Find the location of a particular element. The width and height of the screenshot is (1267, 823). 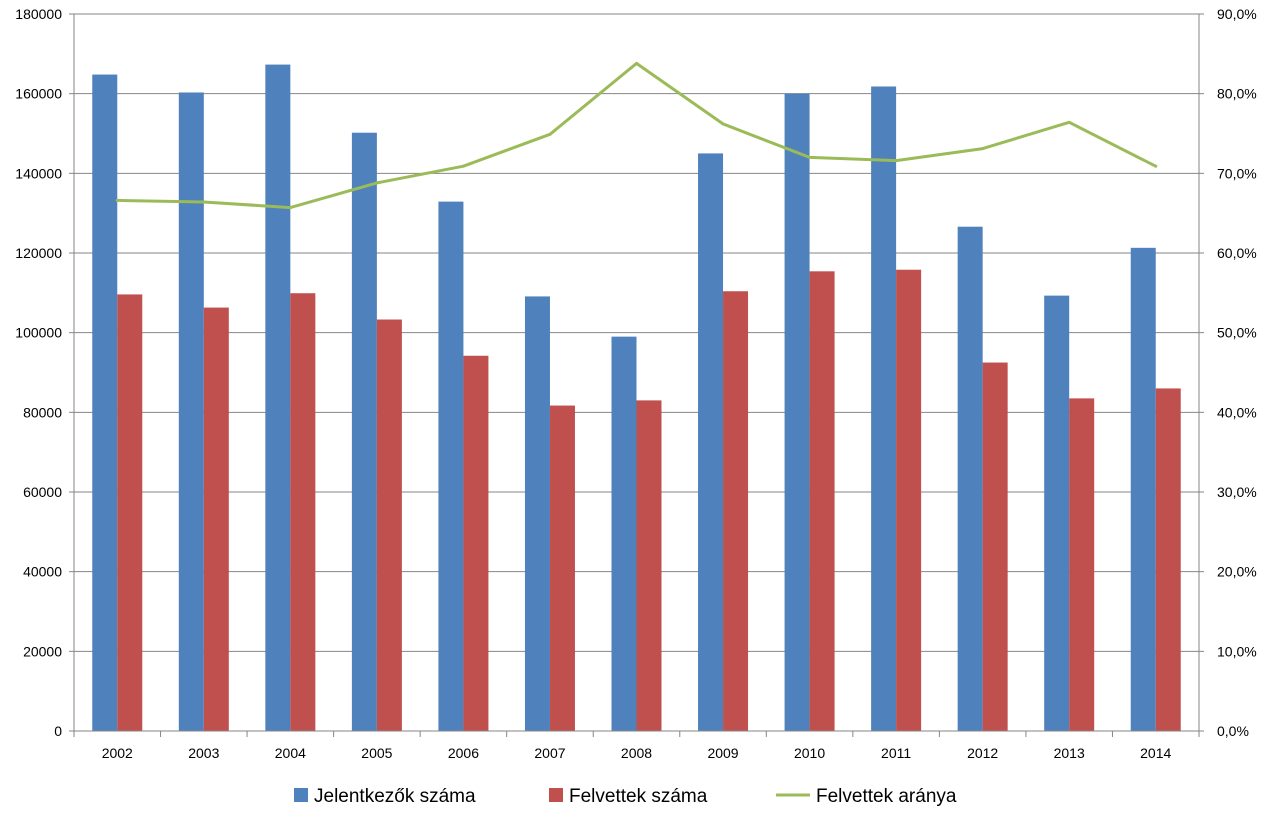

y-right-tick-label: 10,0% is located at coordinates (1237, 651).